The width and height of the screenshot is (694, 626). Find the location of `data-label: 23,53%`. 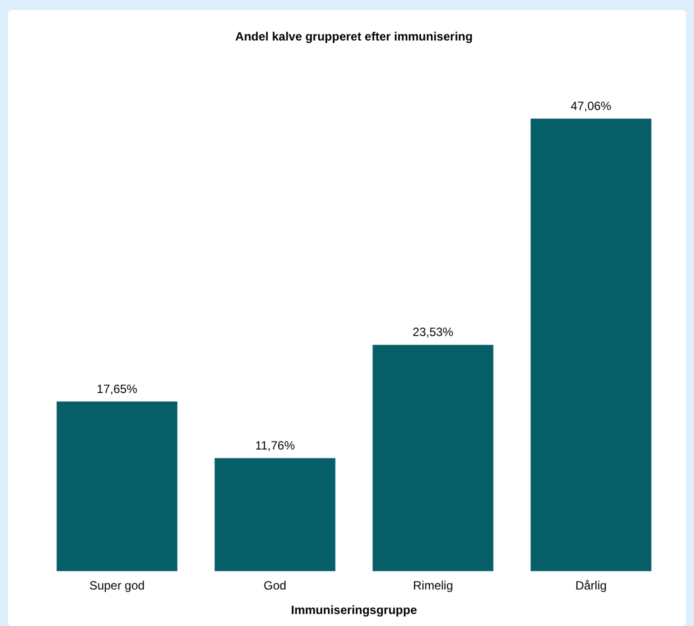

data-label: 23,53% is located at coordinates (433, 332).